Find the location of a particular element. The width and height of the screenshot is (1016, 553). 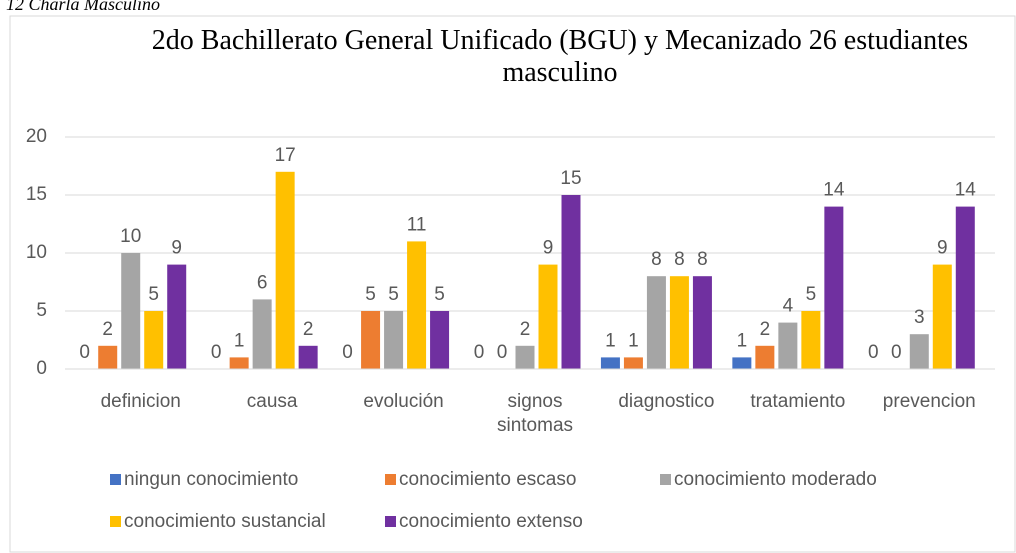

x-tick-label: definicion is located at coordinates (141, 401).